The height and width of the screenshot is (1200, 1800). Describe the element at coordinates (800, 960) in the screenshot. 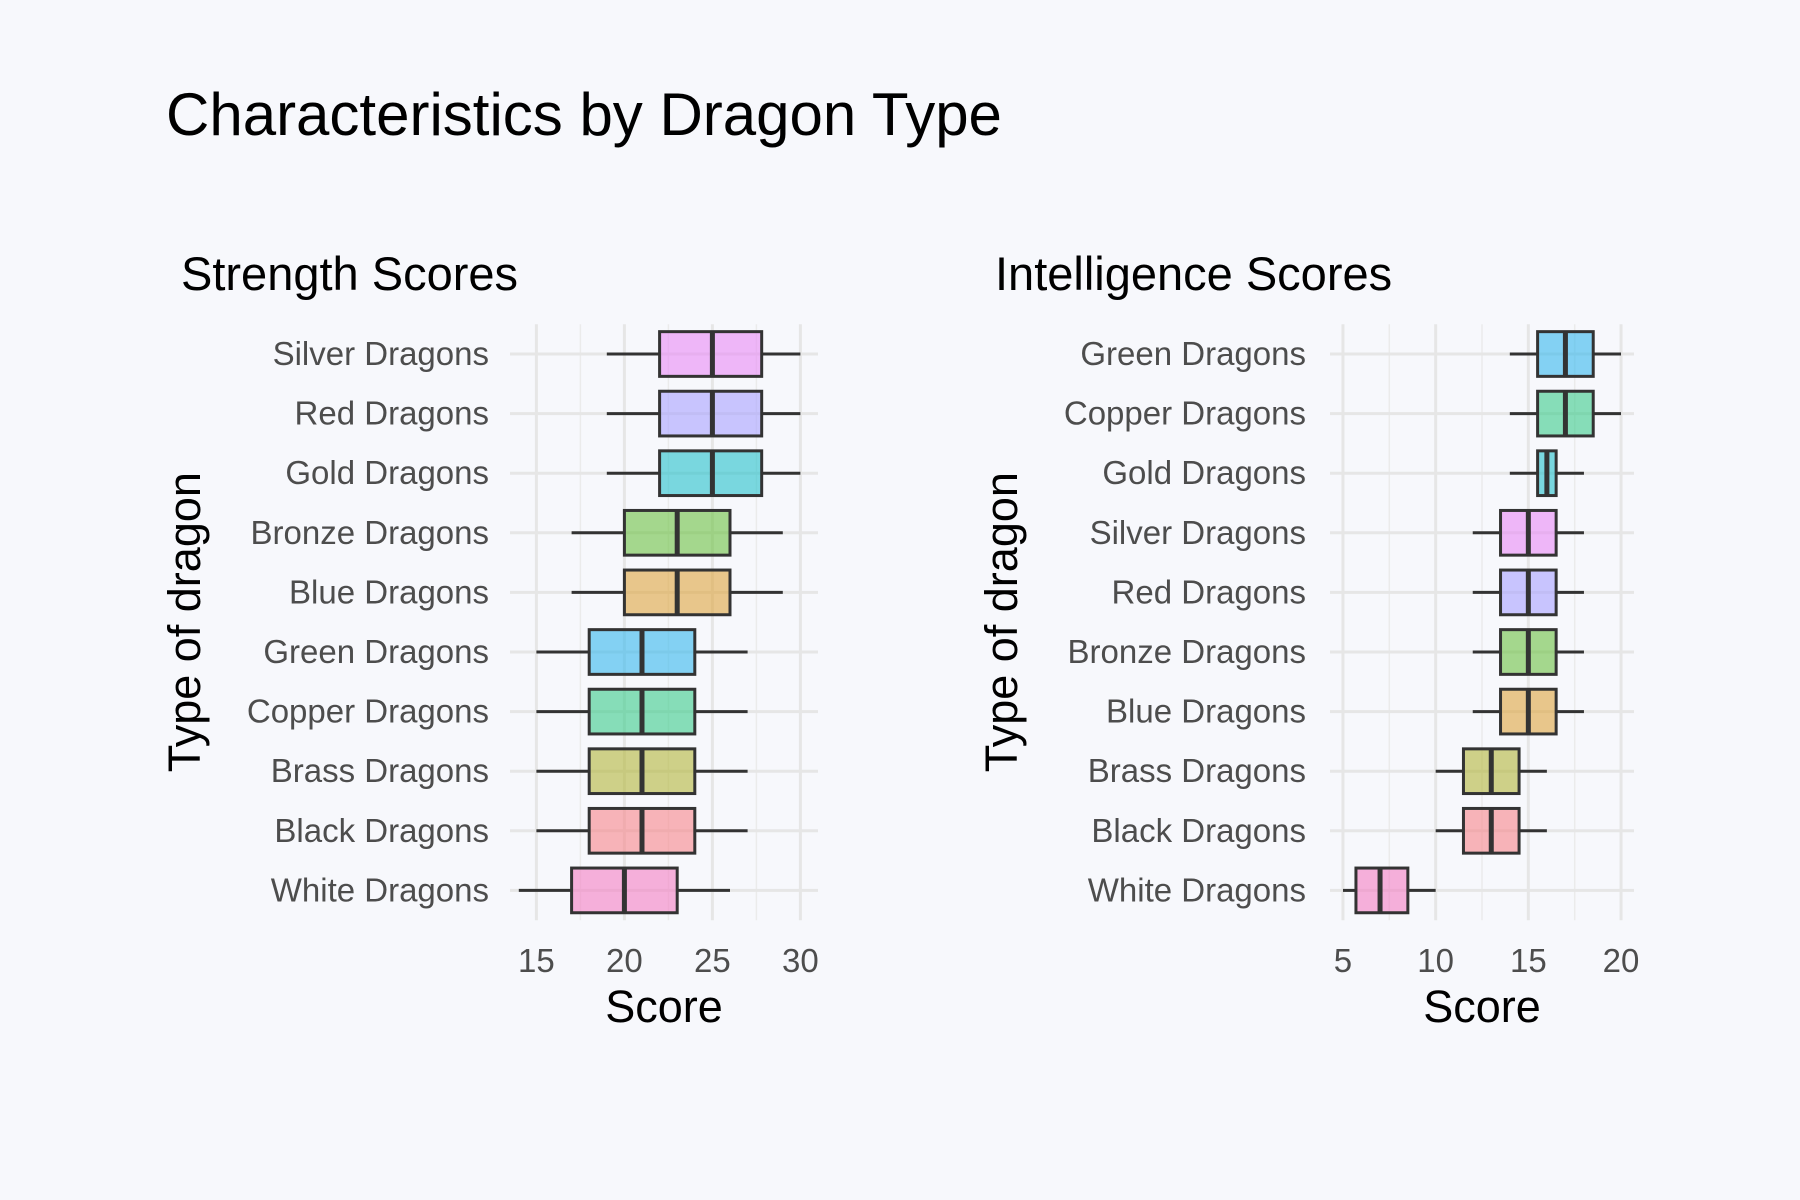

I see `x-tick-label: 30` at that location.